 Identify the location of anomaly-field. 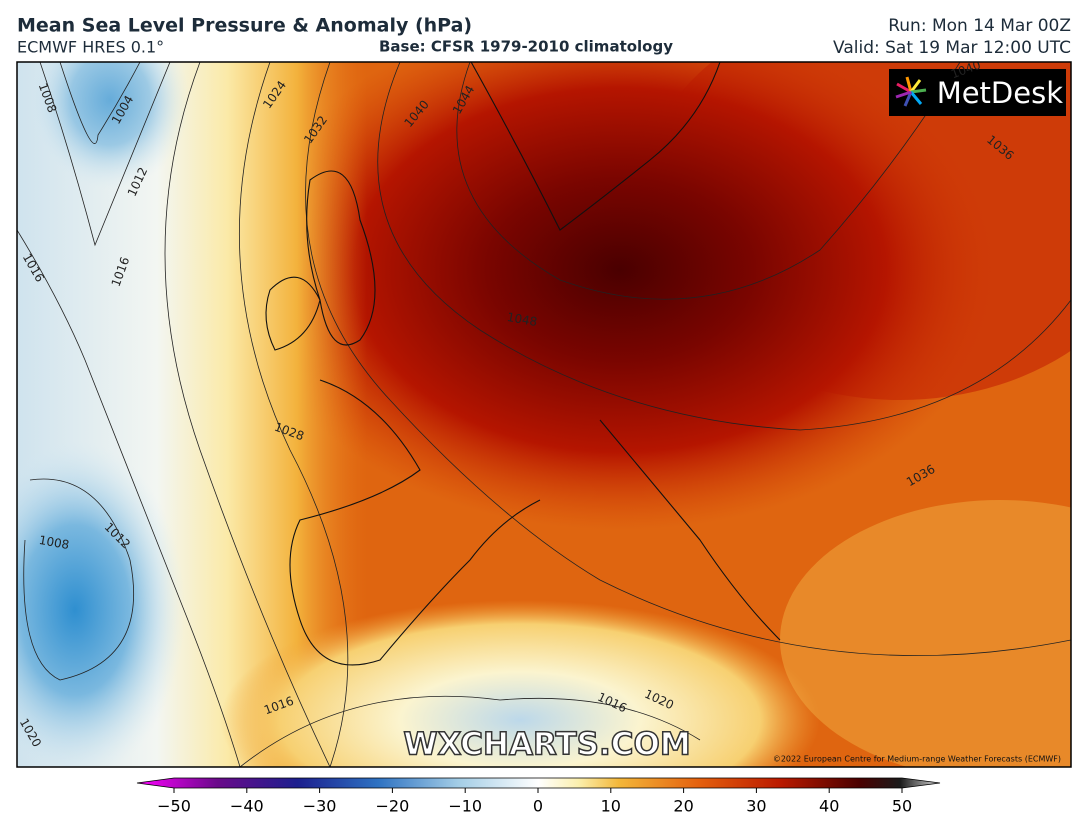
(925, 633).